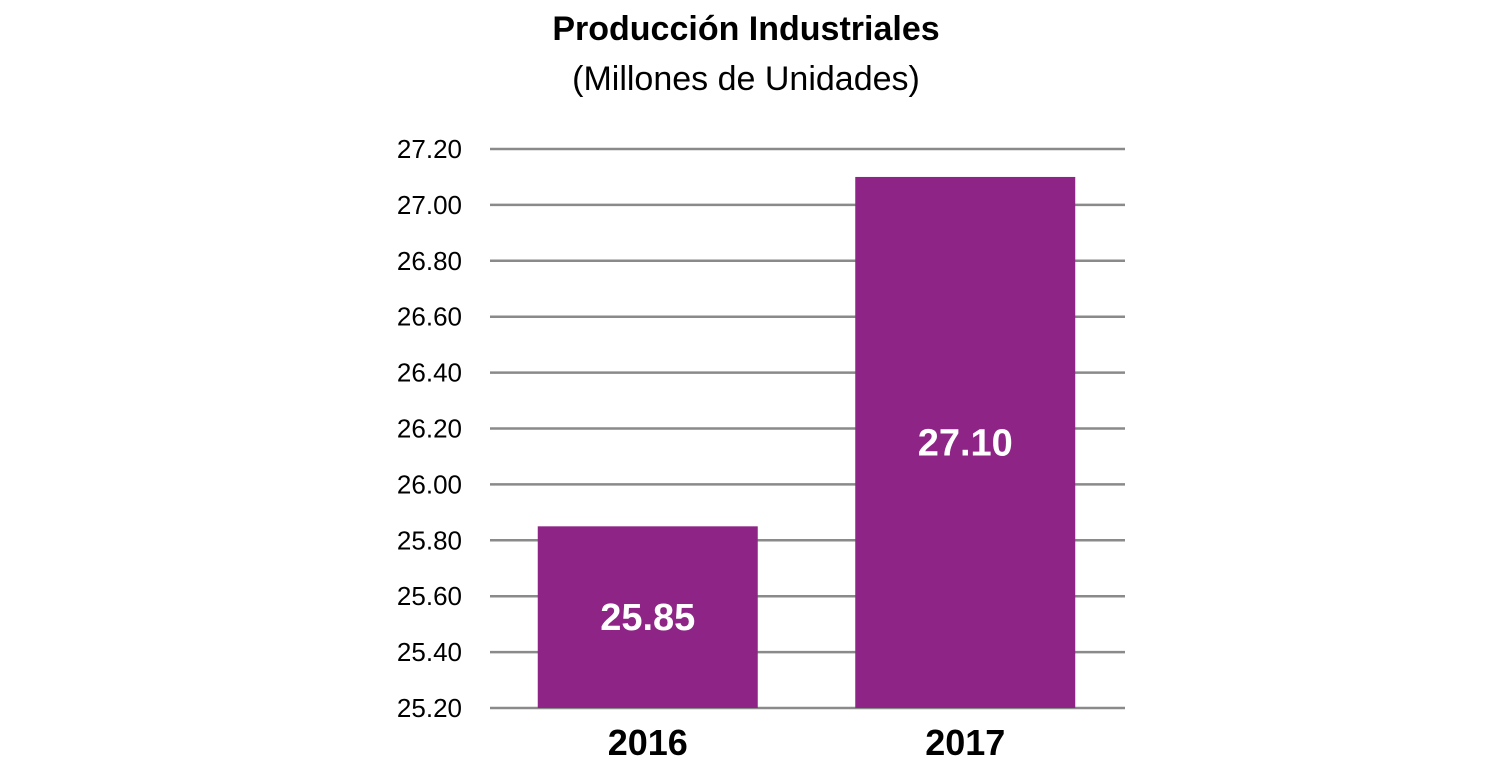 This screenshot has width=1500, height=763. What do you see at coordinates (429, 317) in the screenshot?
I see `y-tick-label: 26.60` at bounding box center [429, 317].